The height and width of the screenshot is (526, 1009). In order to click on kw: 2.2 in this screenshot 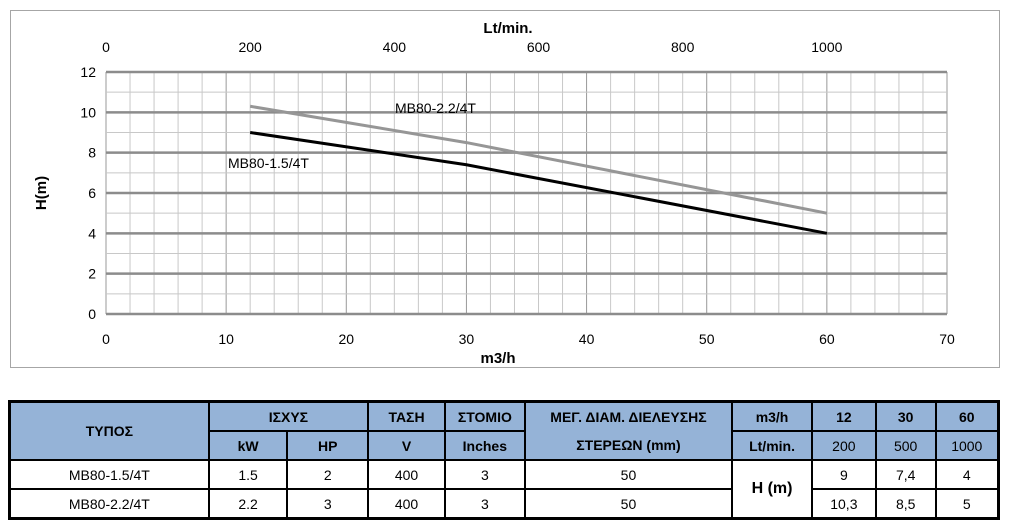, I will do `click(248, 504)`.